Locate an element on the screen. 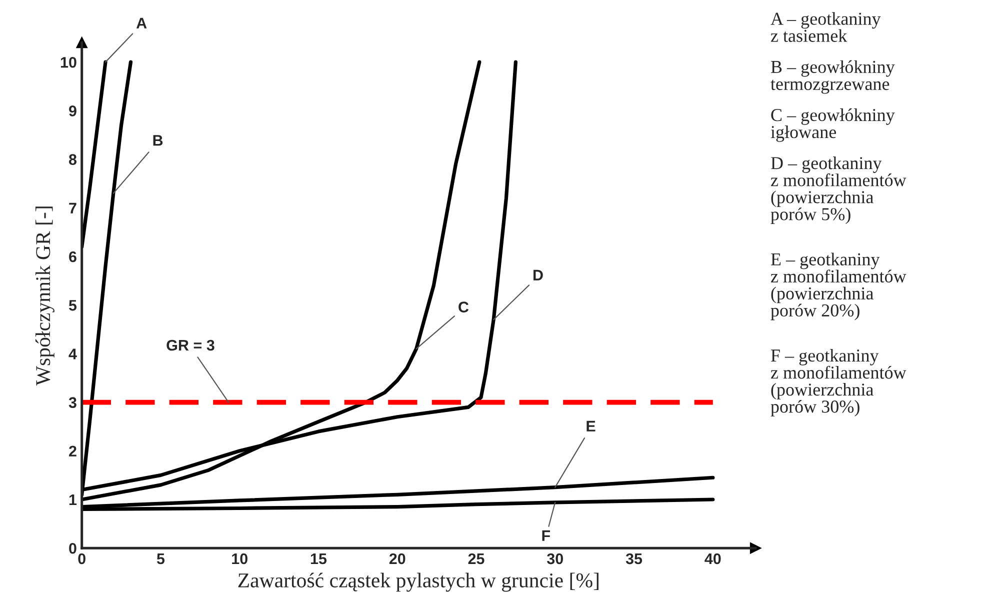 This screenshot has height=609, width=998. x-tick-label: 40 is located at coordinates (712, 558).